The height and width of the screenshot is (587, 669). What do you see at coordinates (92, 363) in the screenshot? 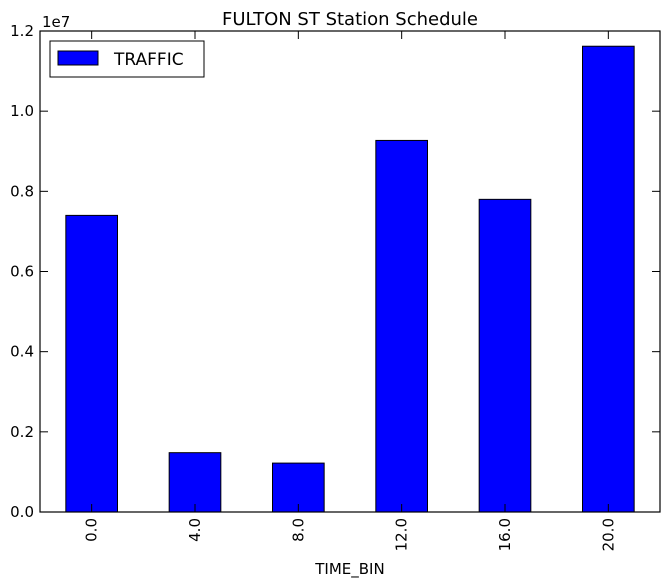
I see `bar-0.0` at bounding box center [92, 363].